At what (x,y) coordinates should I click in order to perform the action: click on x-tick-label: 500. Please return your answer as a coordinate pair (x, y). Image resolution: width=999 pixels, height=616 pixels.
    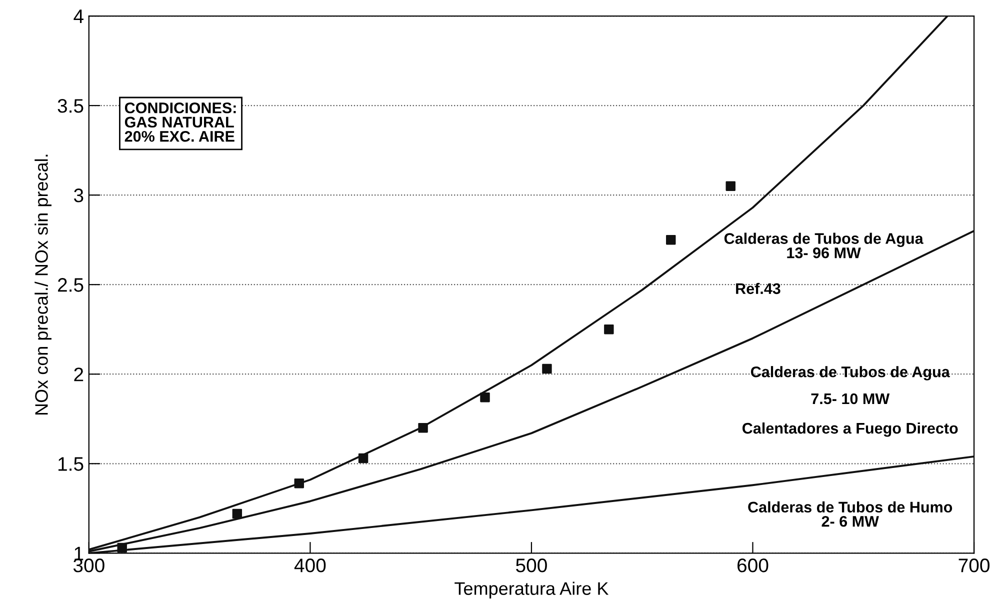
    Looking at the image, I should click on (531, 565).